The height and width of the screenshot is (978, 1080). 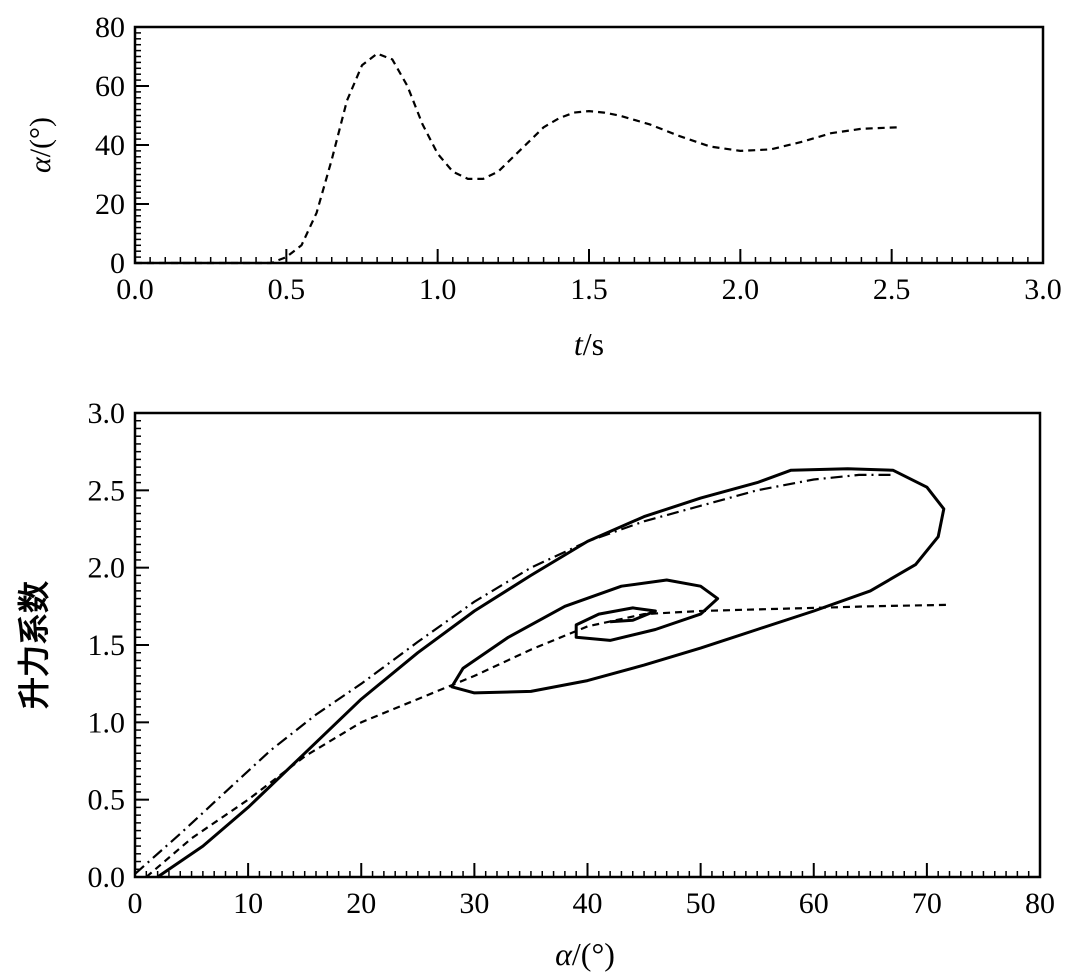 What do you see at coordinates (1040, 903) in the screenshot?
I see `x-tick-label: 80` at bounding box center [1040, 903].